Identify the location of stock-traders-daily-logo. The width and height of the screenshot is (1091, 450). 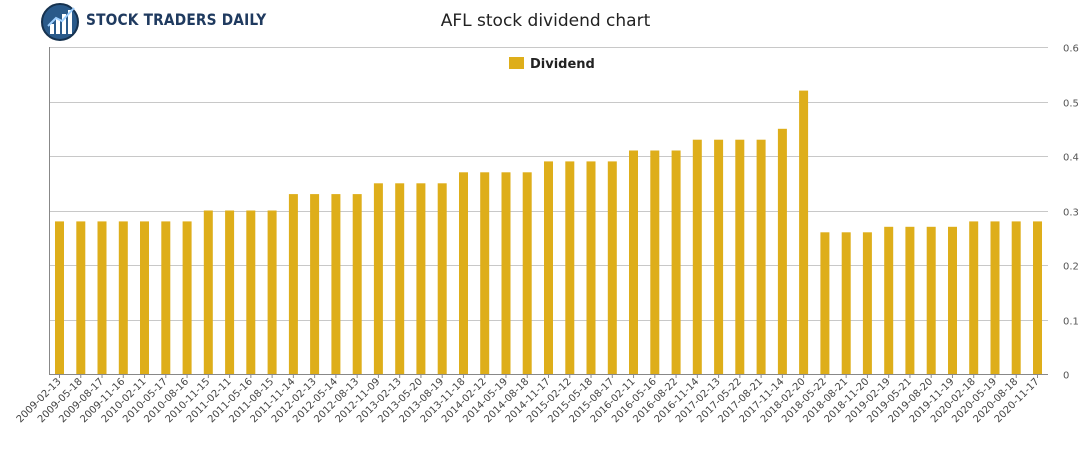
(60, 22).